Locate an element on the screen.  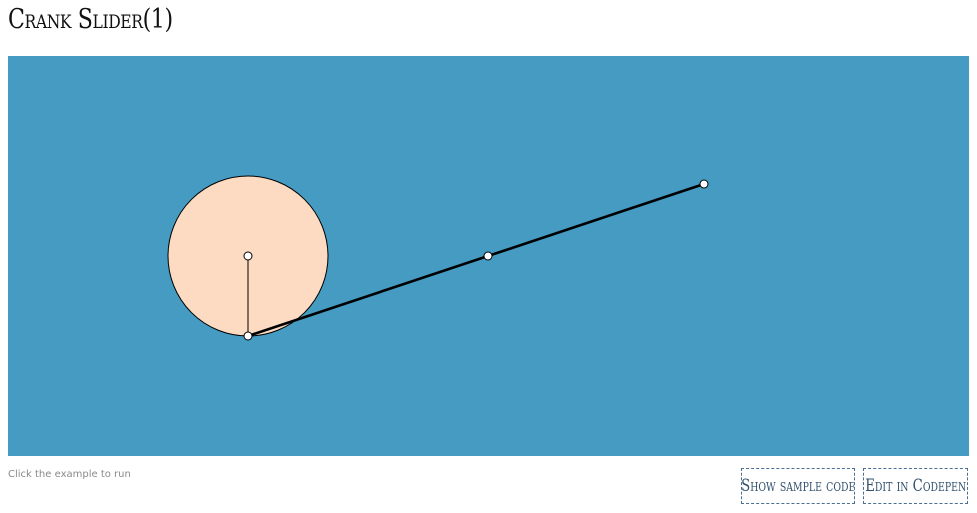
edit-in-codepen-button: Edit in Codepen is located at coordinates (915, 486).